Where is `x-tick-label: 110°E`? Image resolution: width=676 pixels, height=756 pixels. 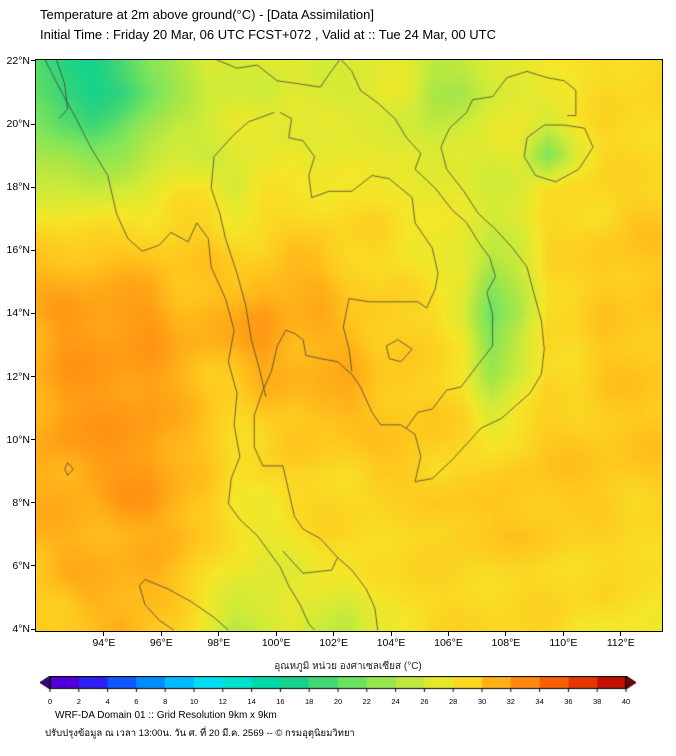 x-tick-label: 110°E is located at coordinates (563, 643).